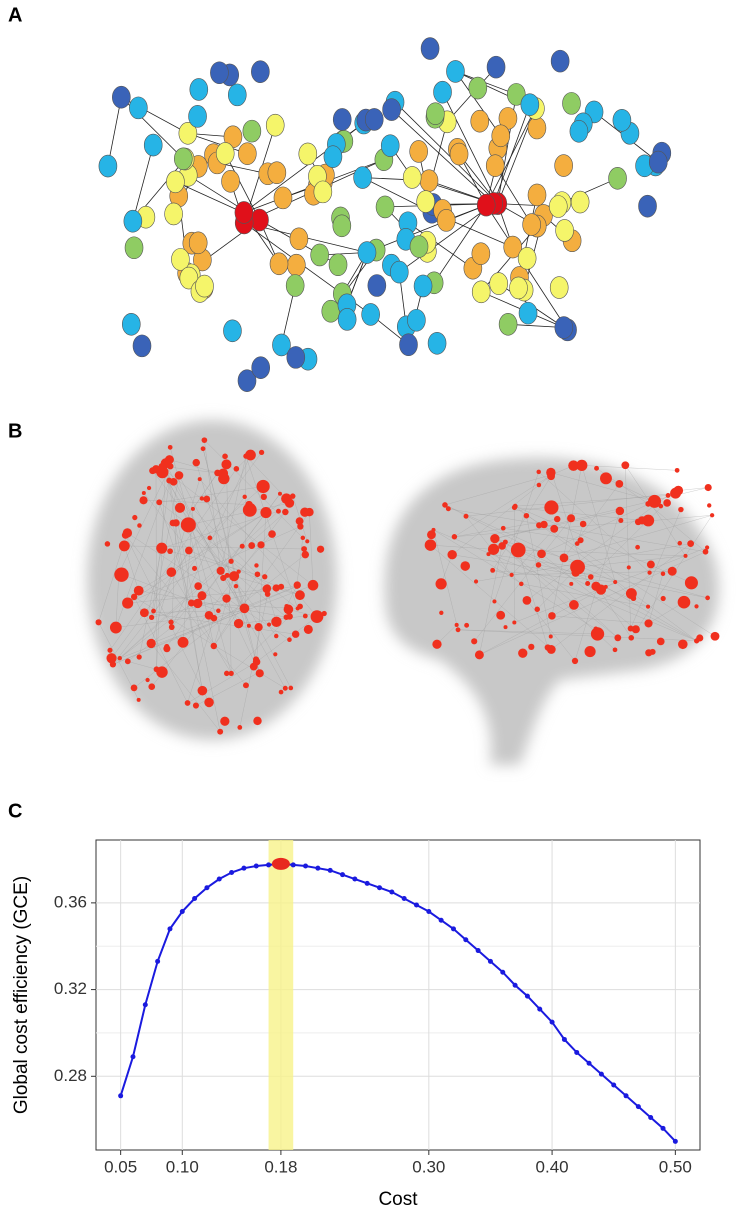  I want to click on x-tick-label: 0.05, so click(120, 1166).